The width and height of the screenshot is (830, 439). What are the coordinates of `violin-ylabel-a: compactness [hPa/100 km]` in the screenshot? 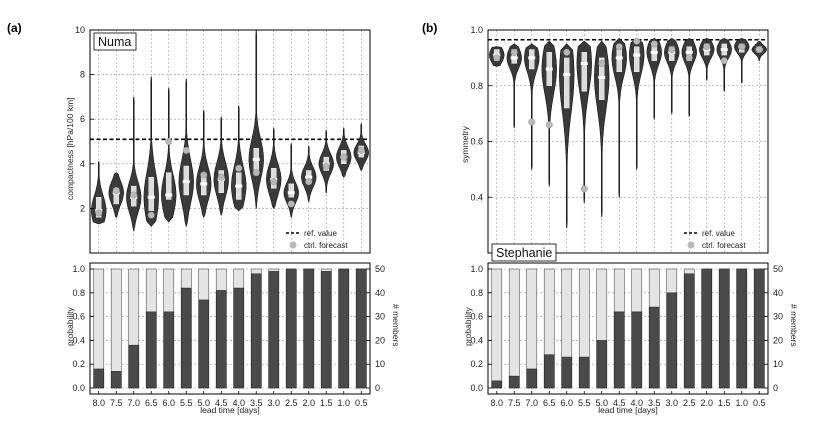 It's located at (70, 148).